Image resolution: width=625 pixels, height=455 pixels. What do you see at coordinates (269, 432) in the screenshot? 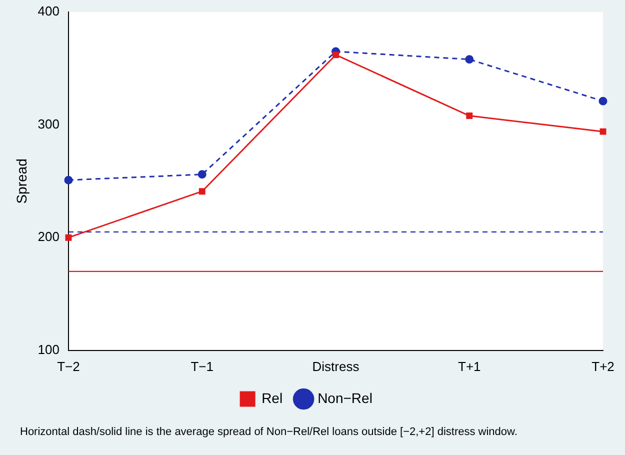
I see `text: Horizontal dash/solid line is the average spread of Non−Rel/Rel loans outside [−2,+2] distress window.` at bounding box center [269, 432].